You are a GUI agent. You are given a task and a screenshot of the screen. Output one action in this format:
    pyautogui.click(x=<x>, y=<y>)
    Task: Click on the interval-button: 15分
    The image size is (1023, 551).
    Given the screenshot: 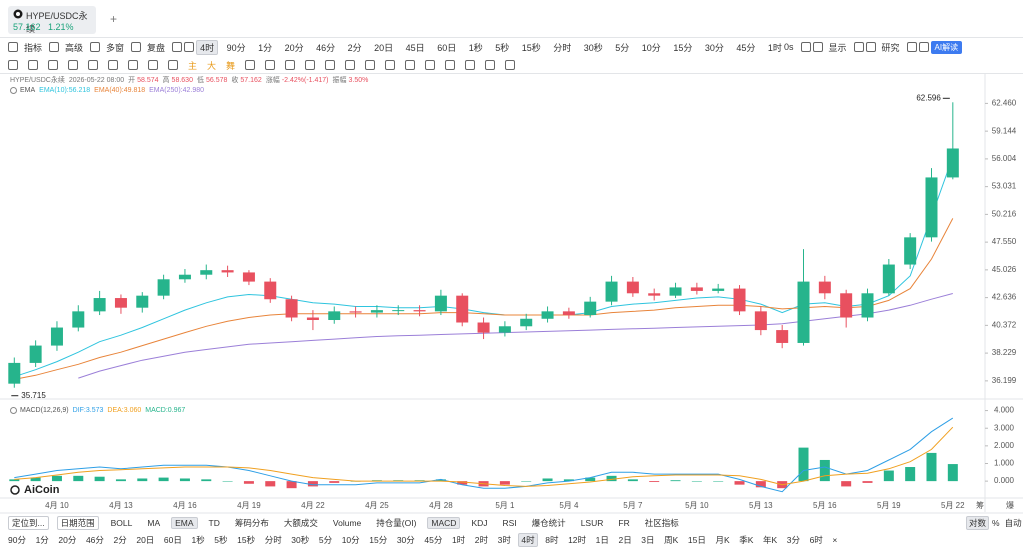 What is the action you would take?
    pyautogui.click(x=683, y=47)
    